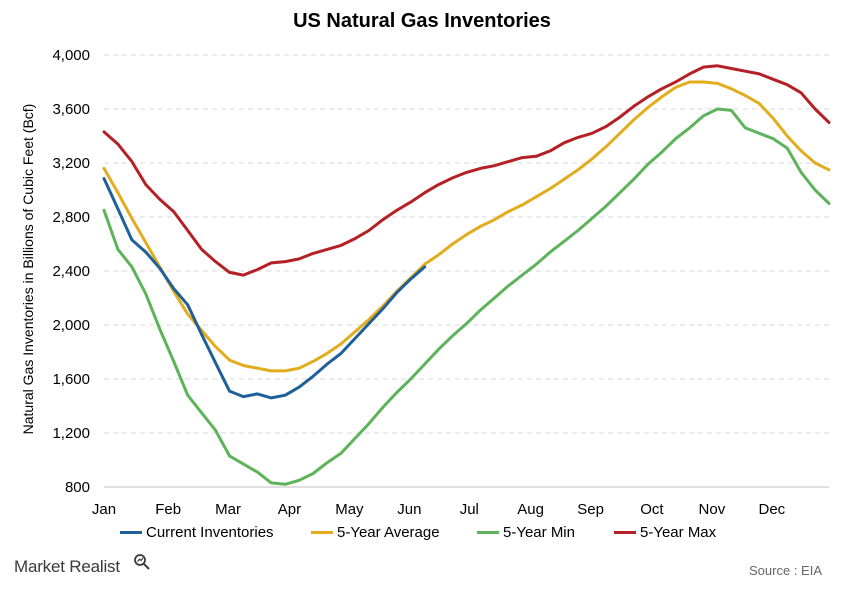 The height and width of the screenshot is (590, 844). Describe the element at coordinates (349, 509) in the screenshot. I see `x-tick-label: May` at that location.